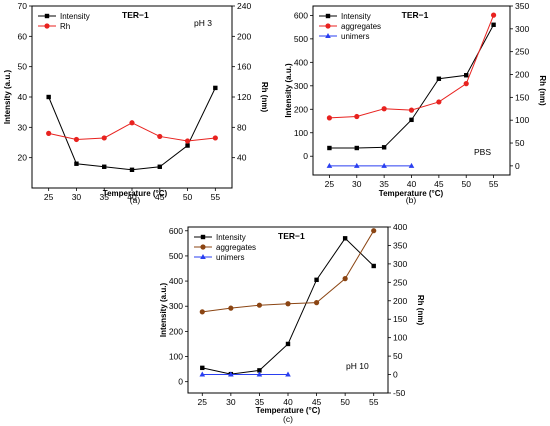  I want to click on y-left-tick-label: 60, so click(23, 36).